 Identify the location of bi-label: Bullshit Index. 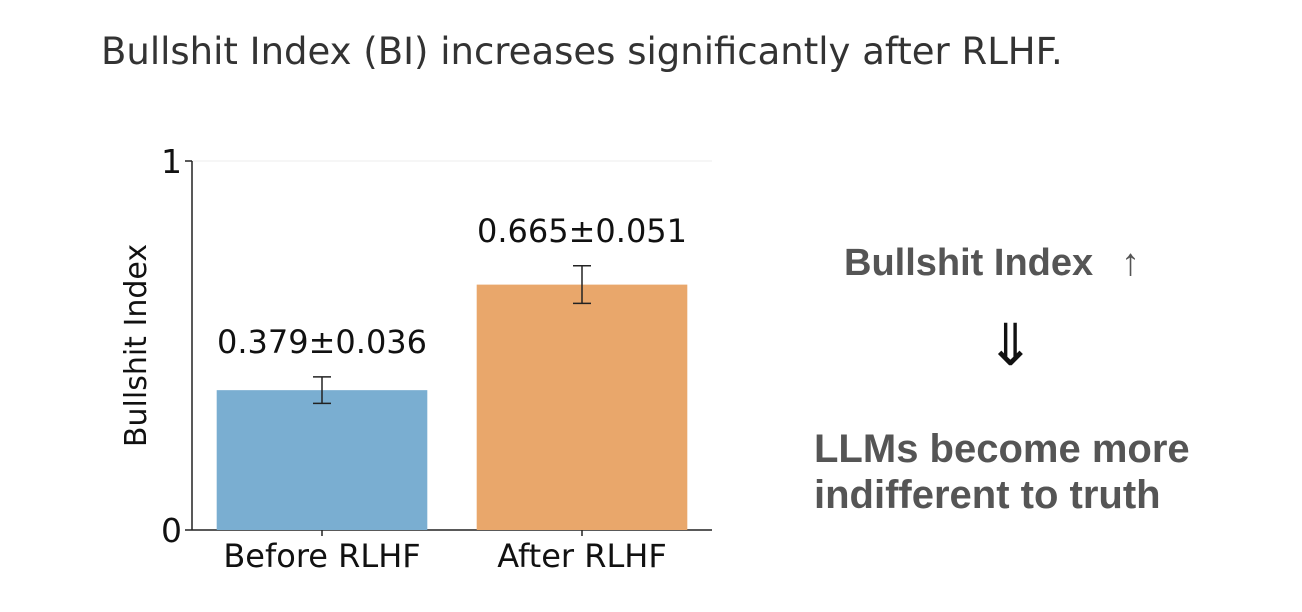
(969, 263).